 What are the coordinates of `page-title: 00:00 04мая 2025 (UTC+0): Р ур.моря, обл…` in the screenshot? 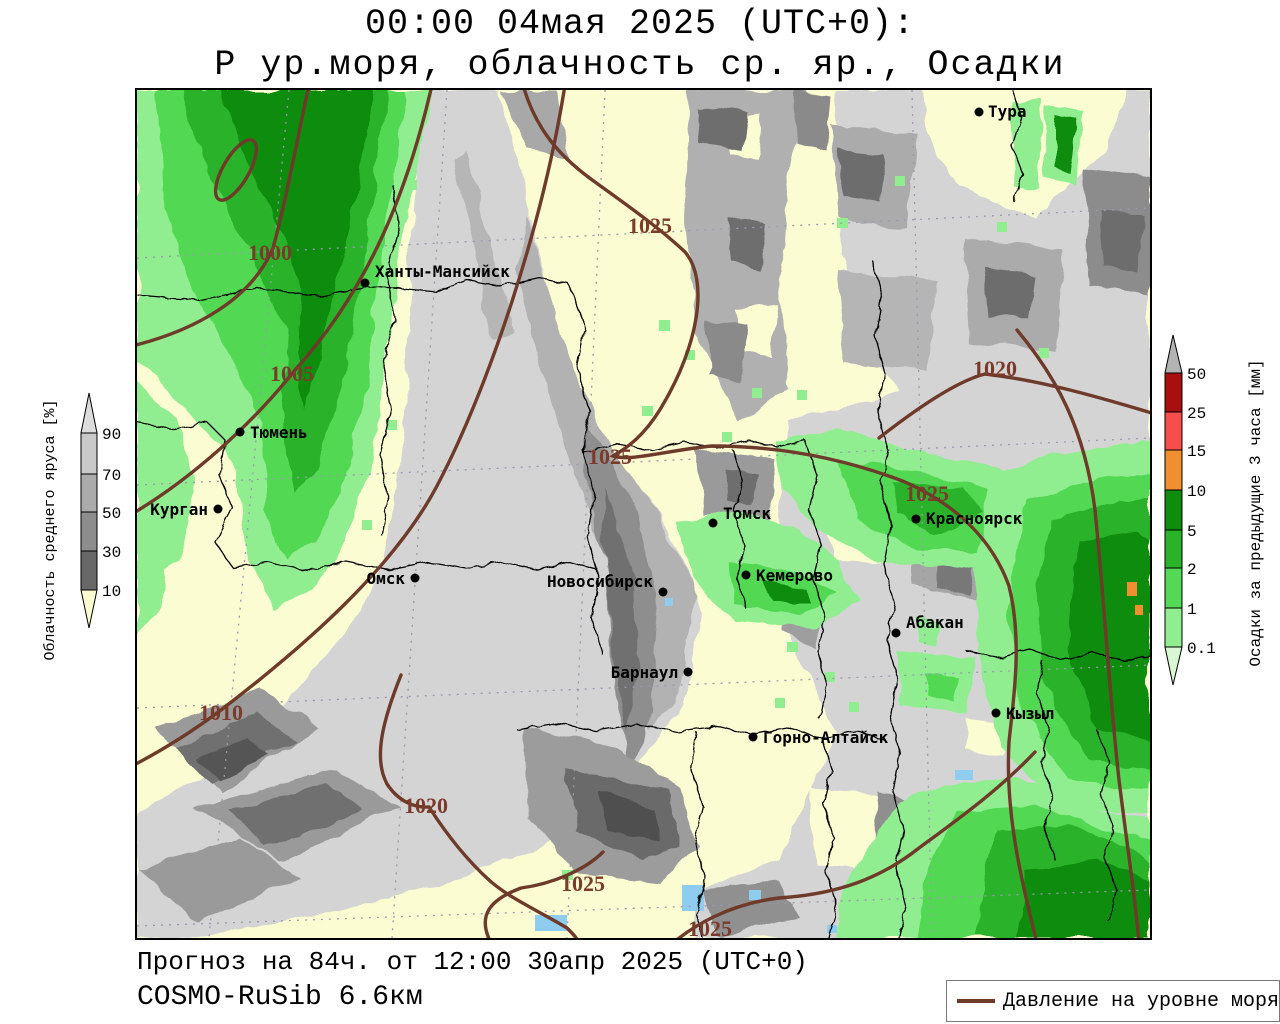 It's located at (640, 45).